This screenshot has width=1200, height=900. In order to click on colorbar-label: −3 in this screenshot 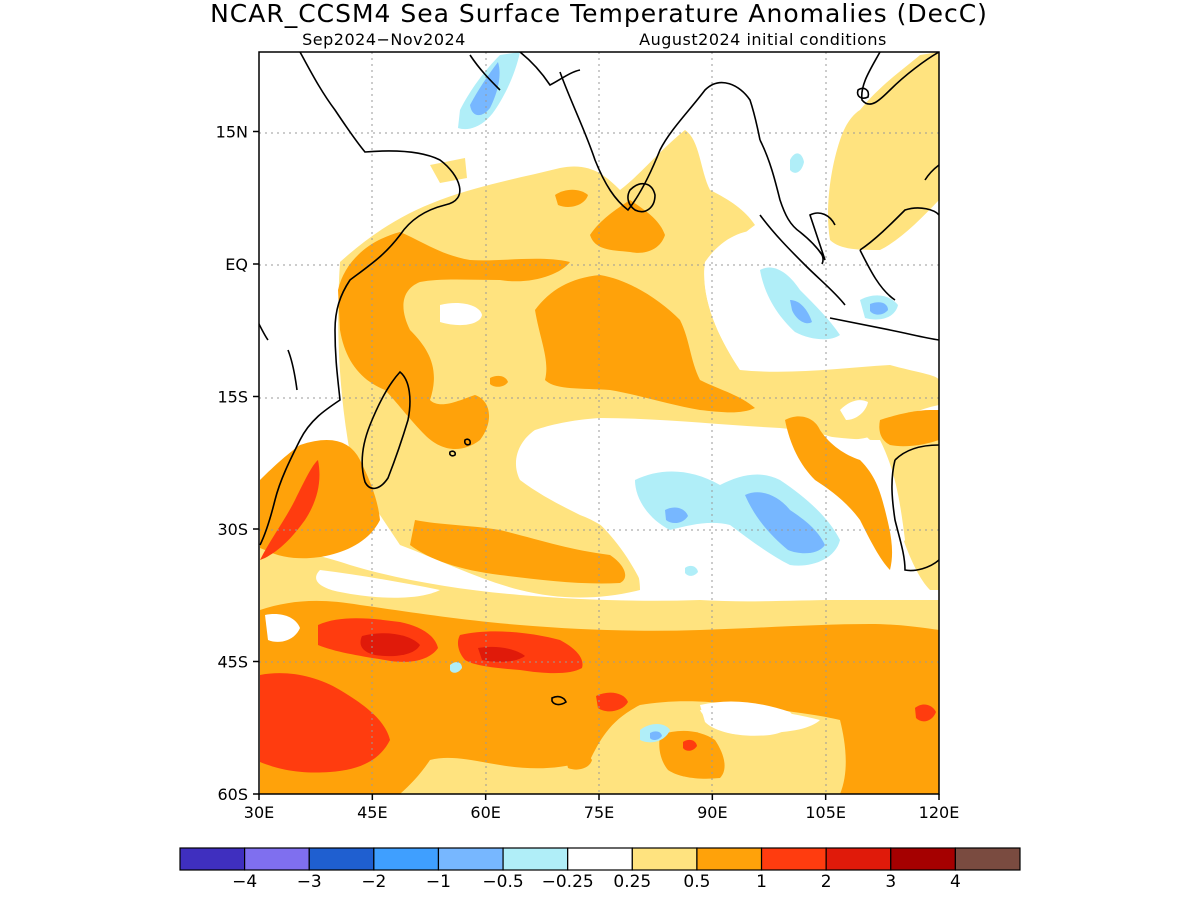, I will do `click(309, 882)`.